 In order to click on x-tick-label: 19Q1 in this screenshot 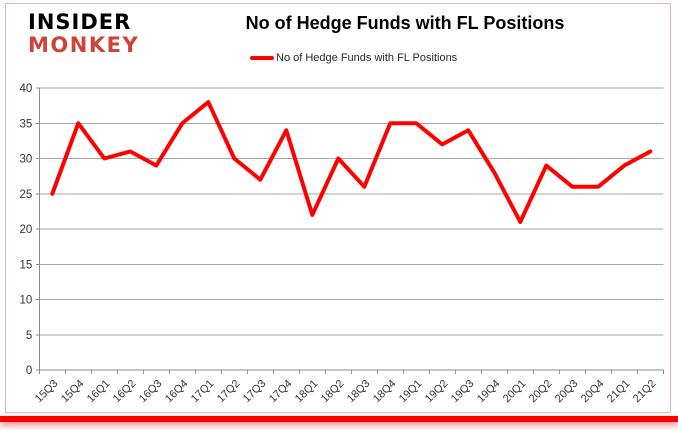, I will do `click(411, 392)`.